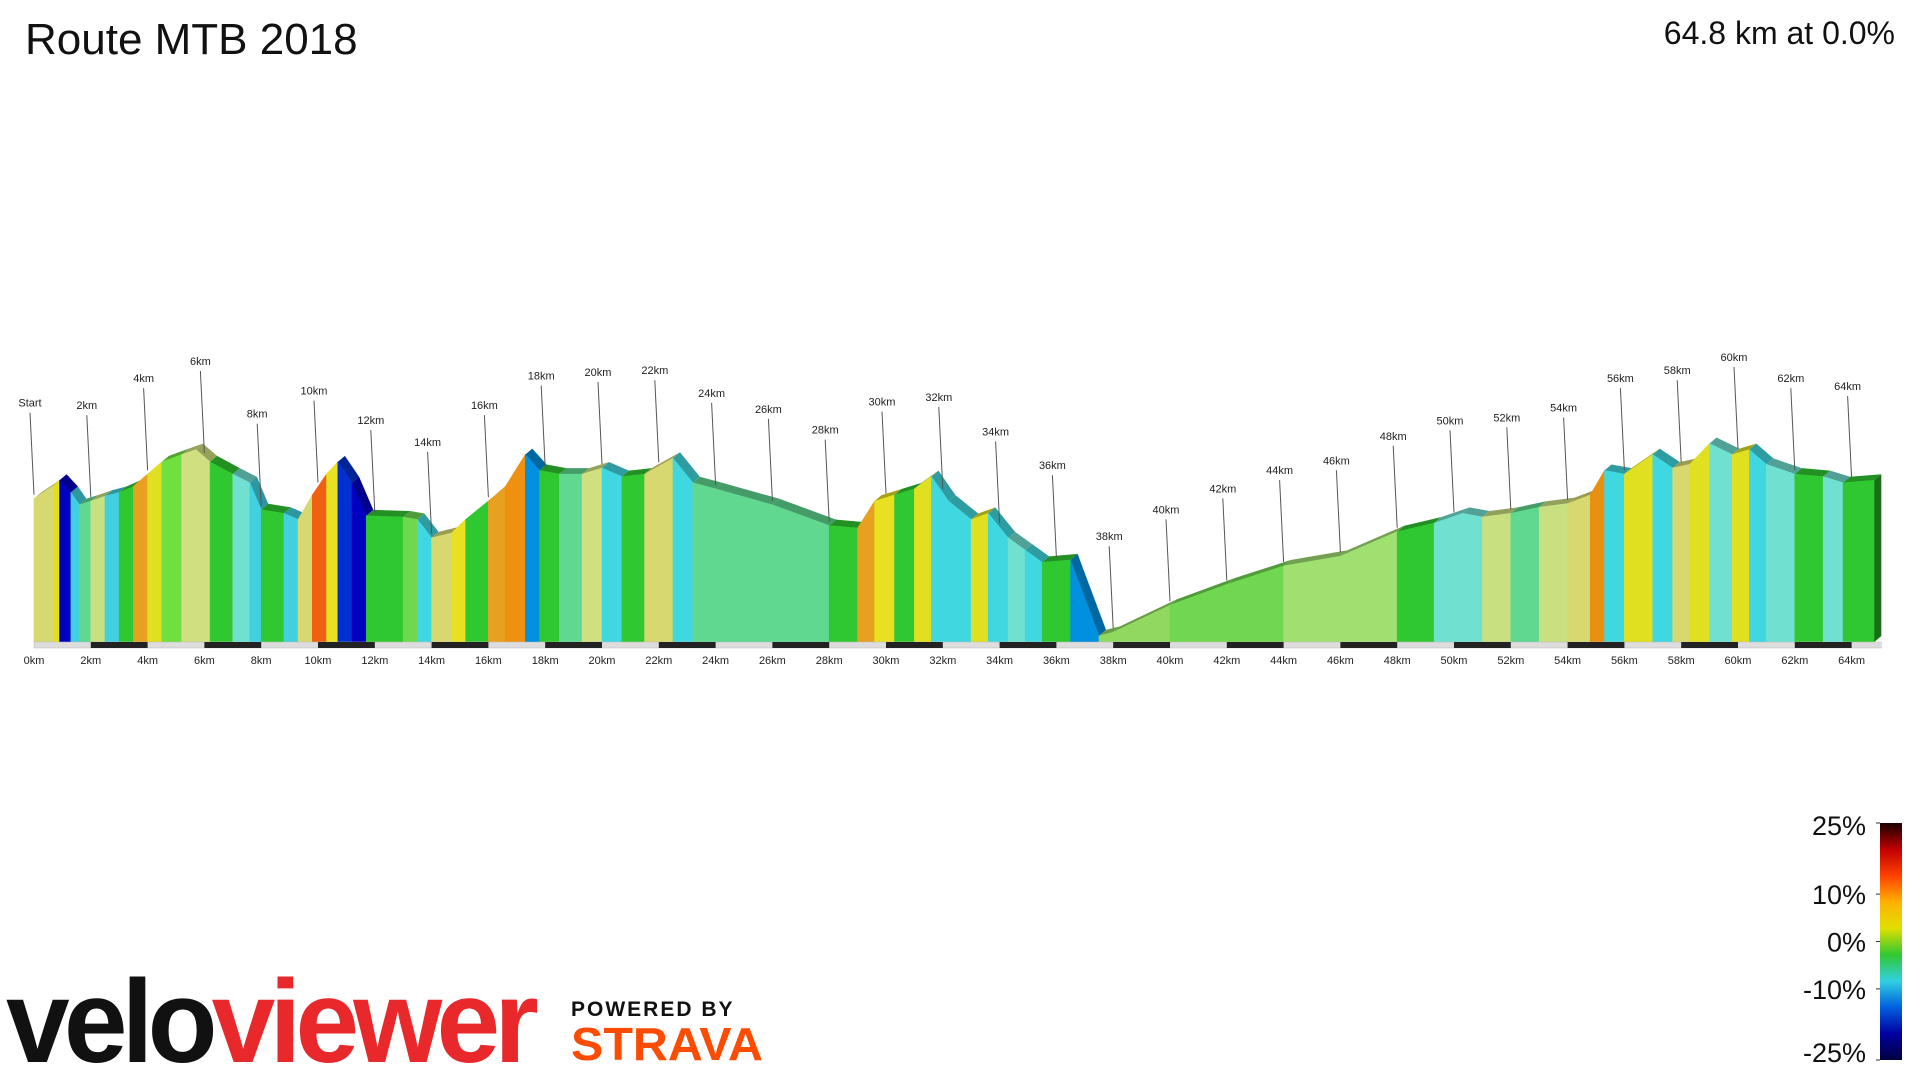 Image resolution: width=1920 pixels, height=1080 pixels. Describe the element at coordinates (1222, 489) in the screenshot. I see `marker-label: 42km` at that location.